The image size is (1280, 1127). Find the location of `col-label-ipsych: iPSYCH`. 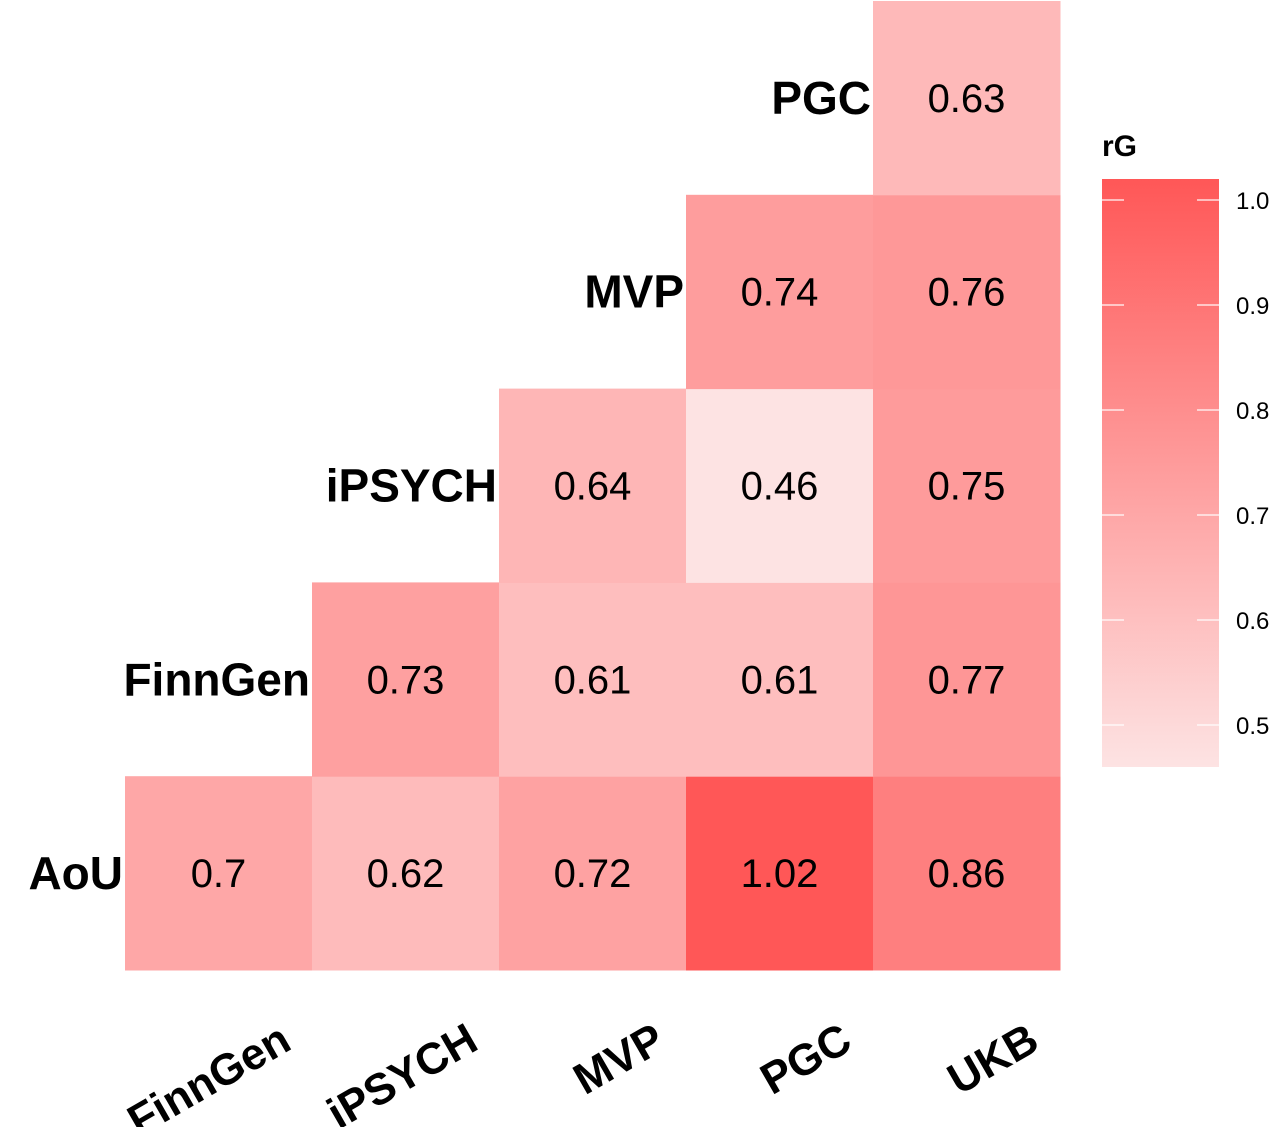

col-label-ipsych: iPSYCH is located at coordinates (402, 1070).